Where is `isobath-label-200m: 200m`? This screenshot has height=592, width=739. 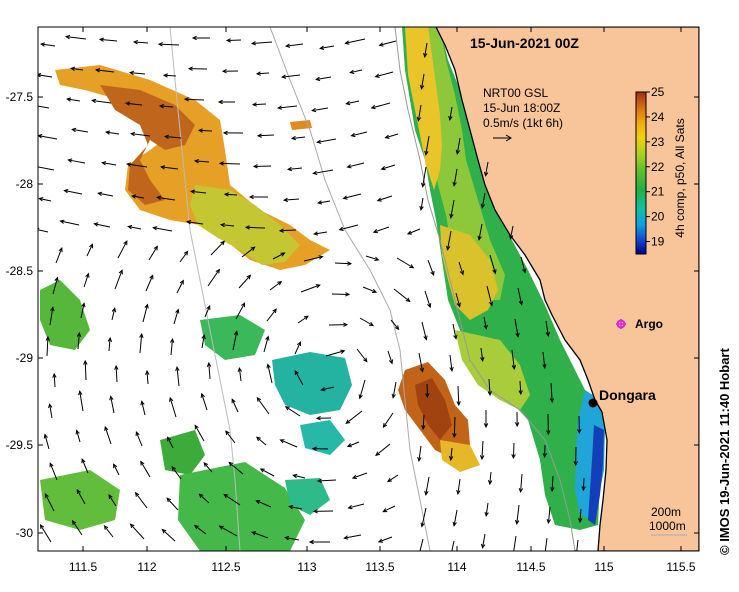 isobath-label-200m: 200m is located at coordinates (666, 512).